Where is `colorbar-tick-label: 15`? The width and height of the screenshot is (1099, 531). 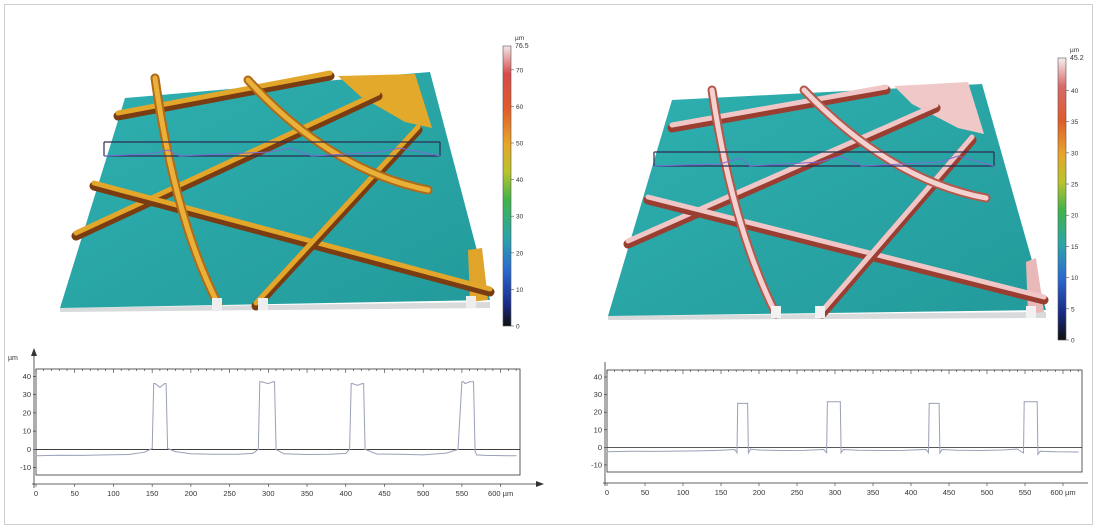 colorbar-tick-label: 15 is located at coordinates (1075, 247).